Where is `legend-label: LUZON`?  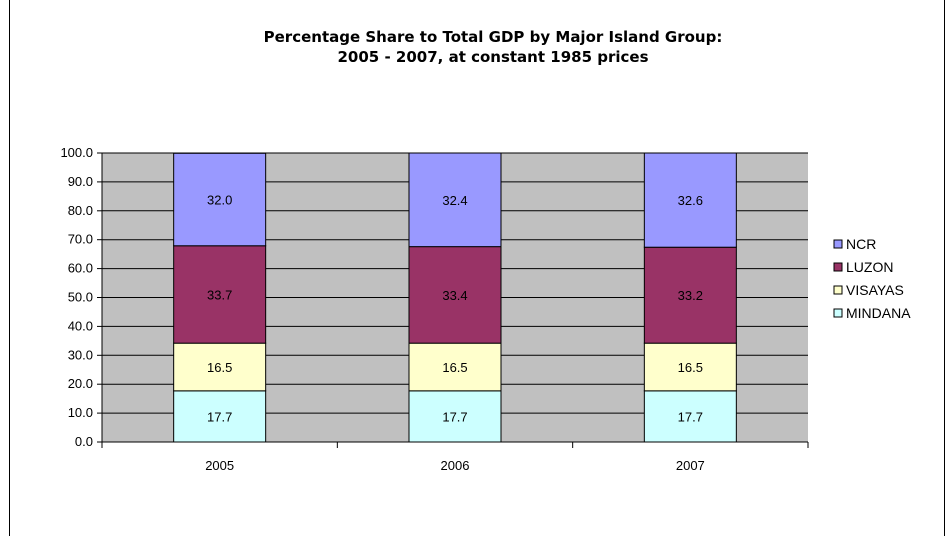 legend-label: LUZON is located at coordinates (869, 267).